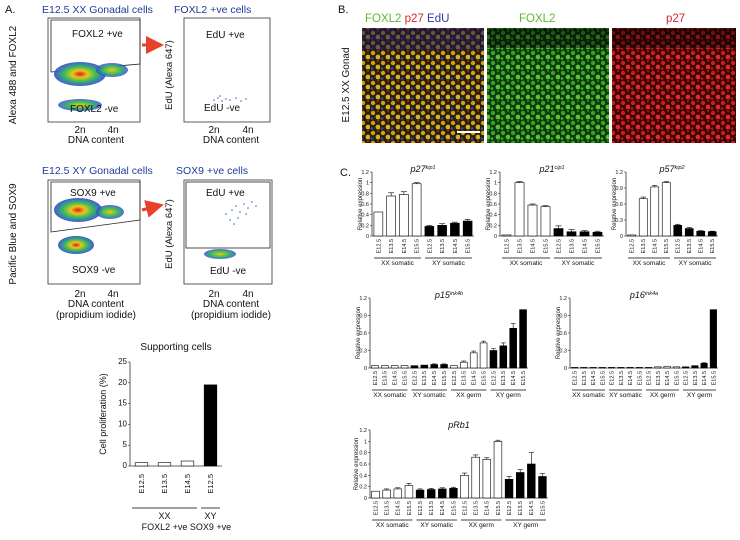 Image resolution: width=740 pixels, height=540 pixels. I want to click on flow-xy-gate-pos: SOX9 +ve, so click(93, 193).